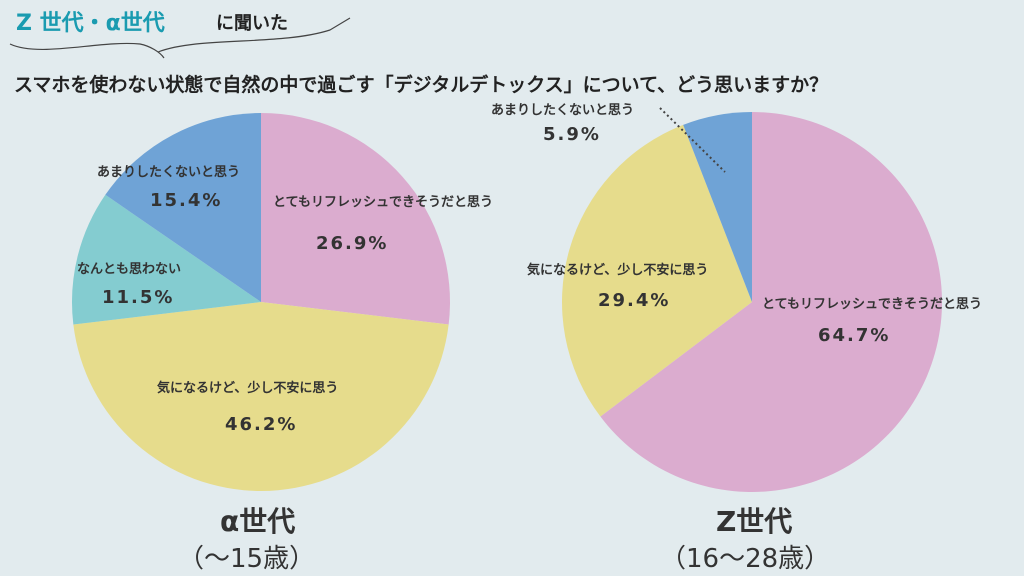 The height and width of the screenshot is (576, 1024). What do you see at coordinates (754, 521) in the screenshot?
I see `group-name: Z世代` at bounding box center [754, 521].